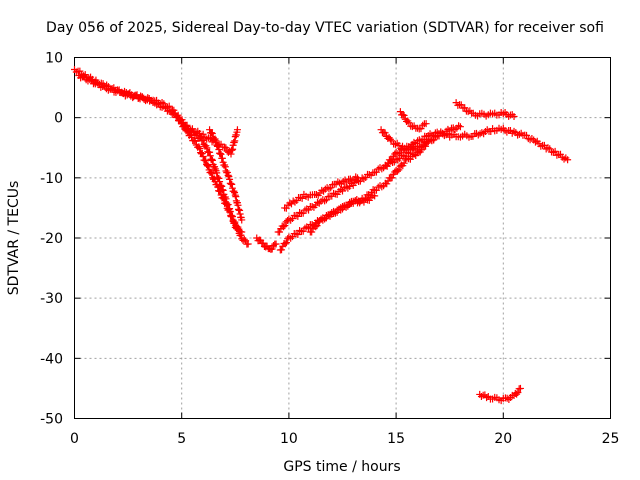 This screenshot has height=480, width=640. I want to click on x-axis-title: GPS time / hours, so click(341, 467).